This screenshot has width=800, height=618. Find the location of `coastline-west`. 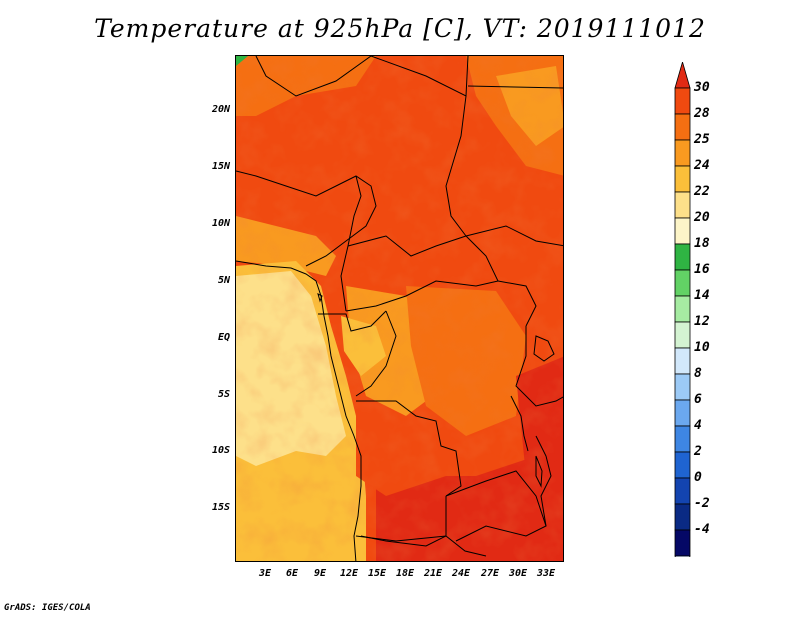

coastline-west is located at coordinates (299, 410).